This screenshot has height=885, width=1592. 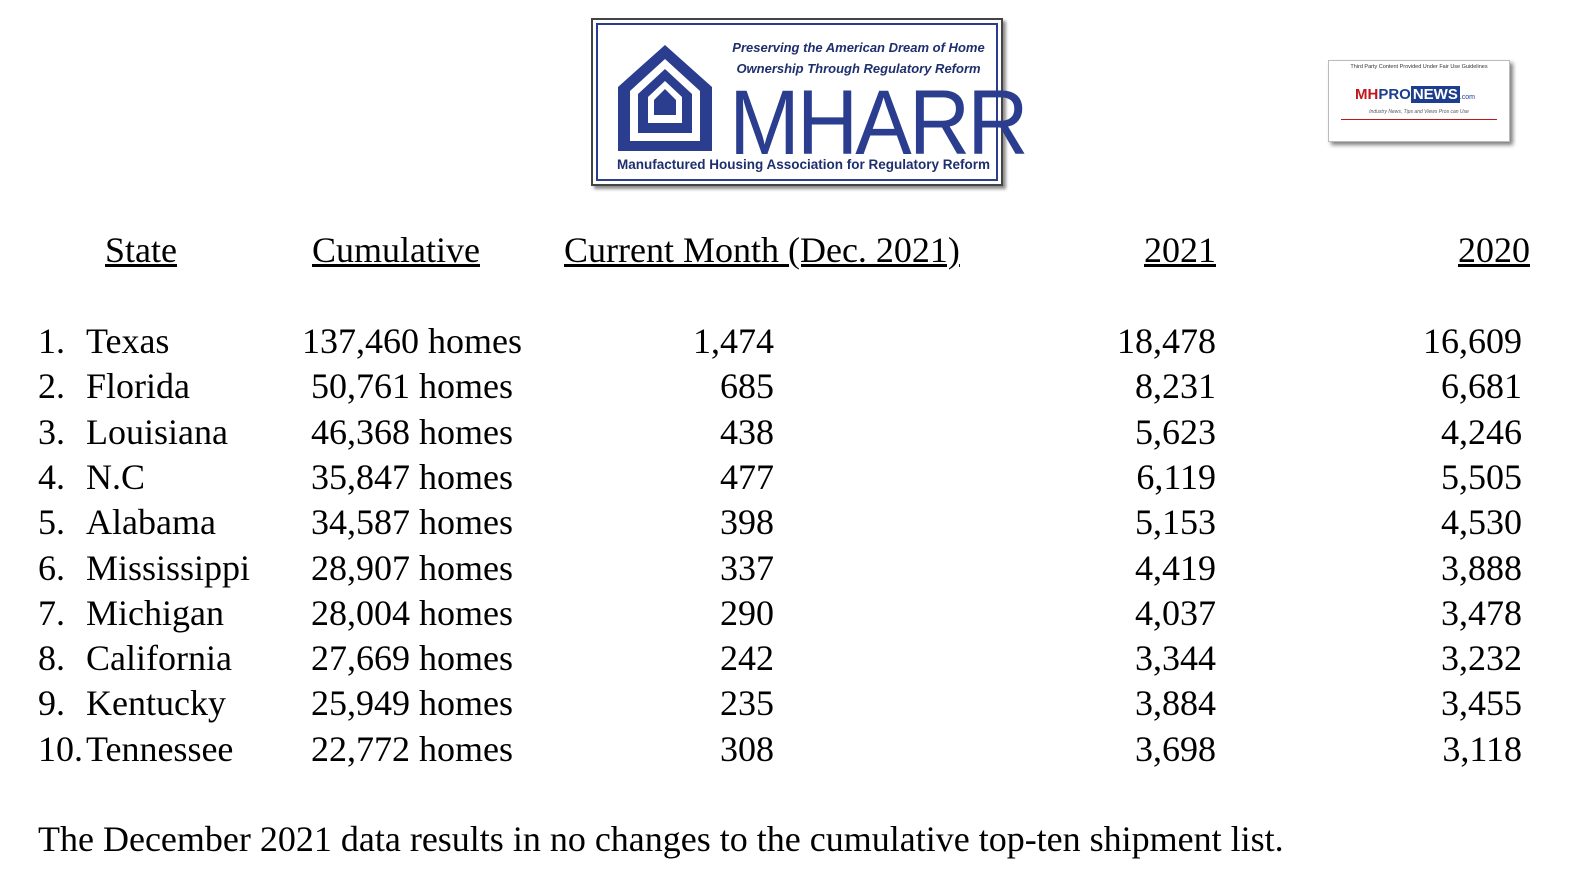 What do you see at coordinates (796, 703) in the screenshot?
I see `table-row: 9. Kentucky 25,949 homes 235 3,884 3,455` at bounding box center [796, 703].